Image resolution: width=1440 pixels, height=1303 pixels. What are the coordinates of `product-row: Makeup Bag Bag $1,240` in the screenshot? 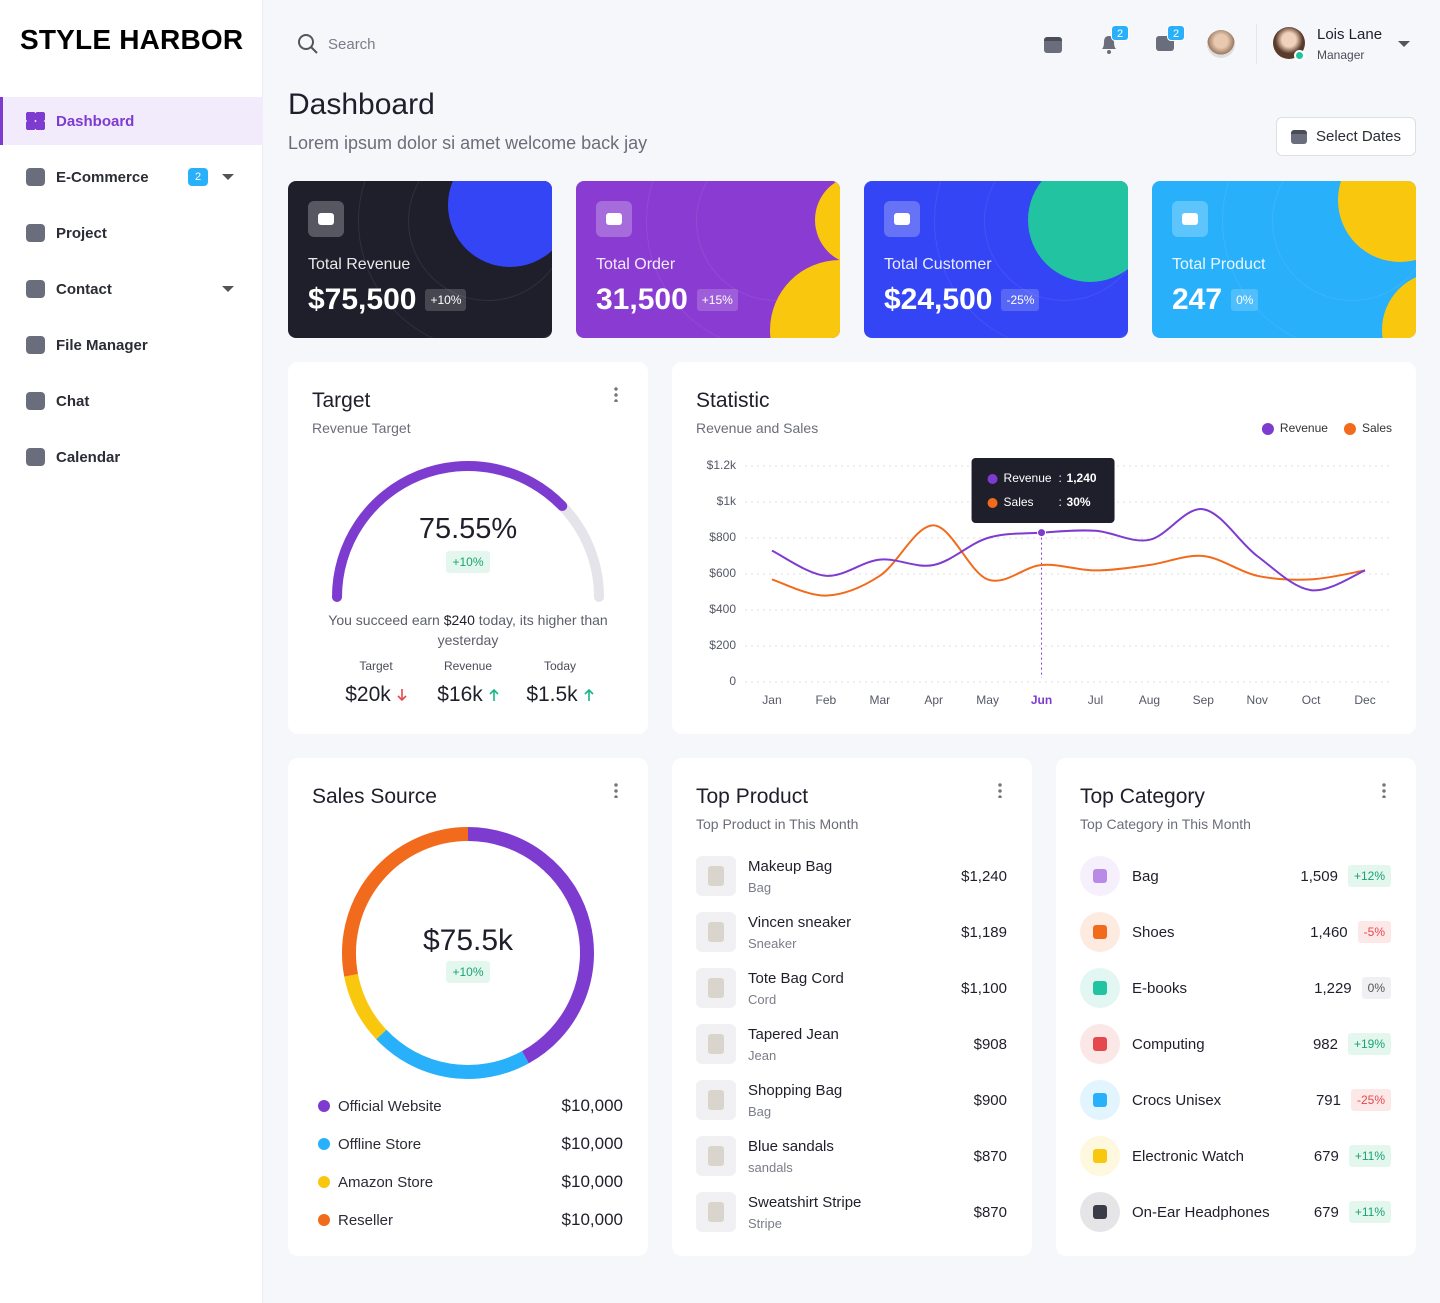 It's located at (851, 876).